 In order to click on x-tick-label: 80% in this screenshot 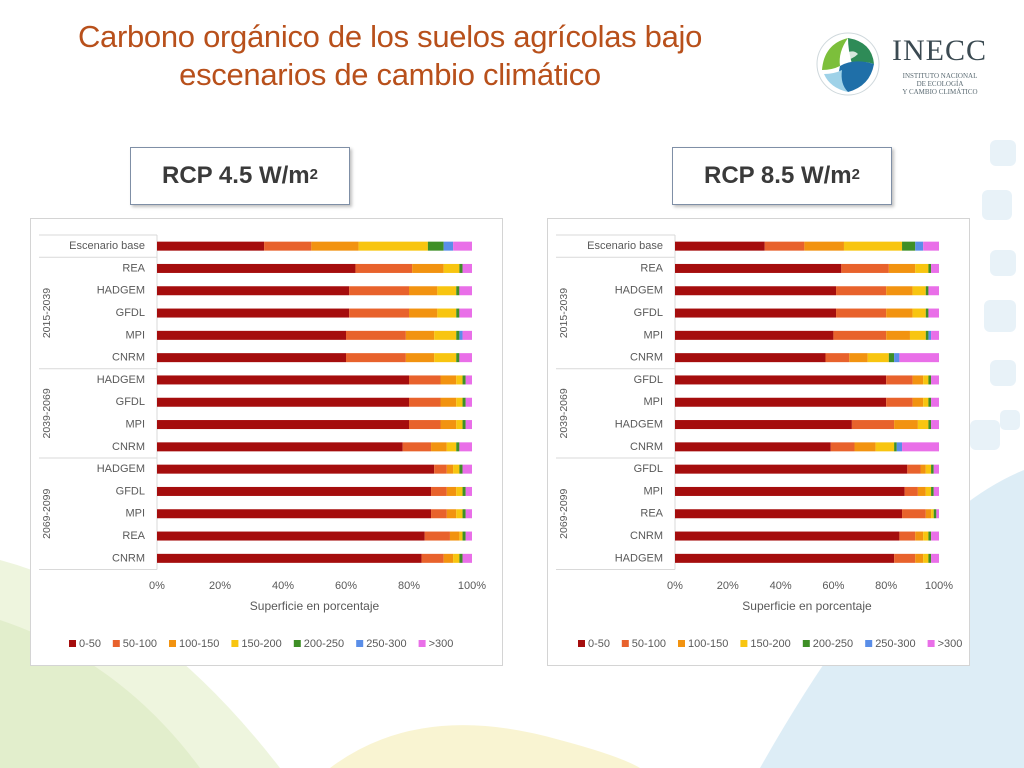, I will do `click(409, 586)`.